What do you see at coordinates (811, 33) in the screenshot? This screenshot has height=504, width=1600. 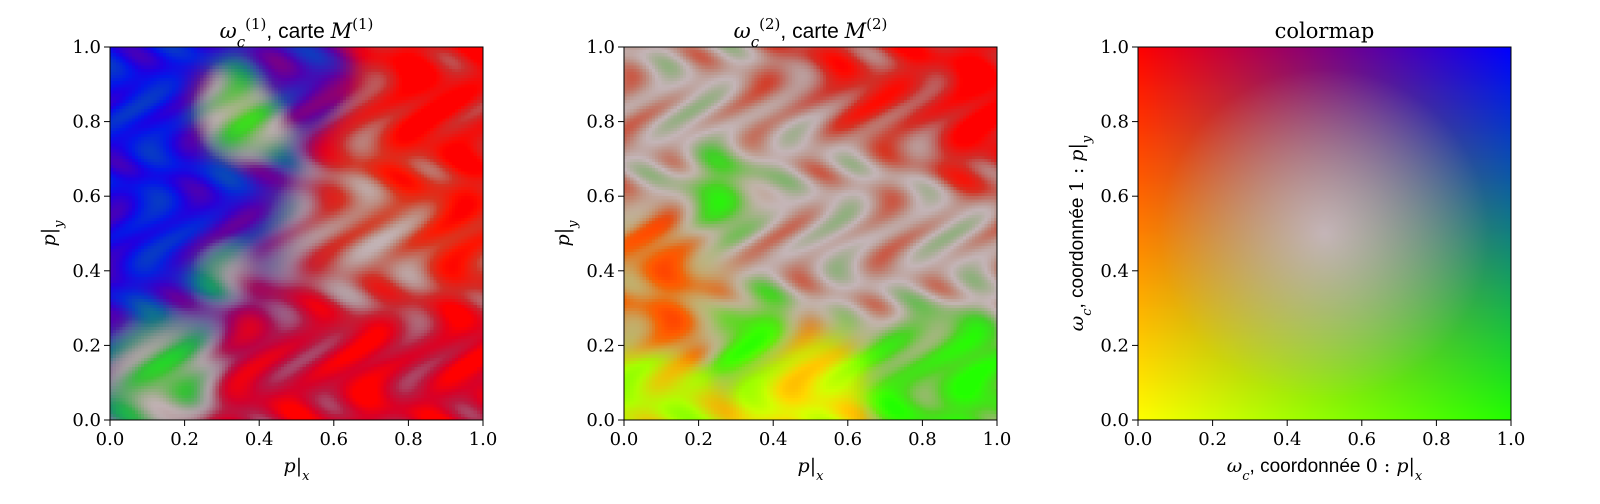 I see `panel-title: ωc(2), carte M(2)` at bounding box center [811, 33].